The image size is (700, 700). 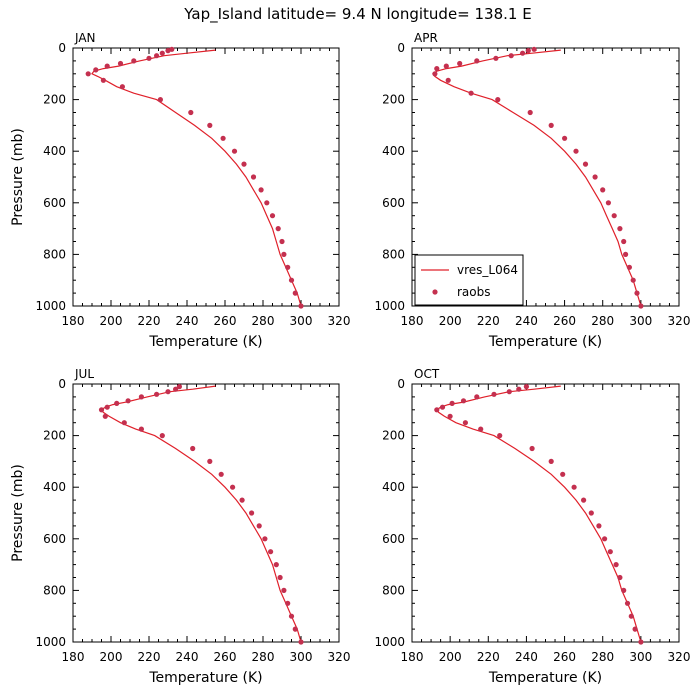 What do you see at coordinates (427, 374) in the screenshot?
I see `panel-label: OCT` at bounding box center [427, 374].